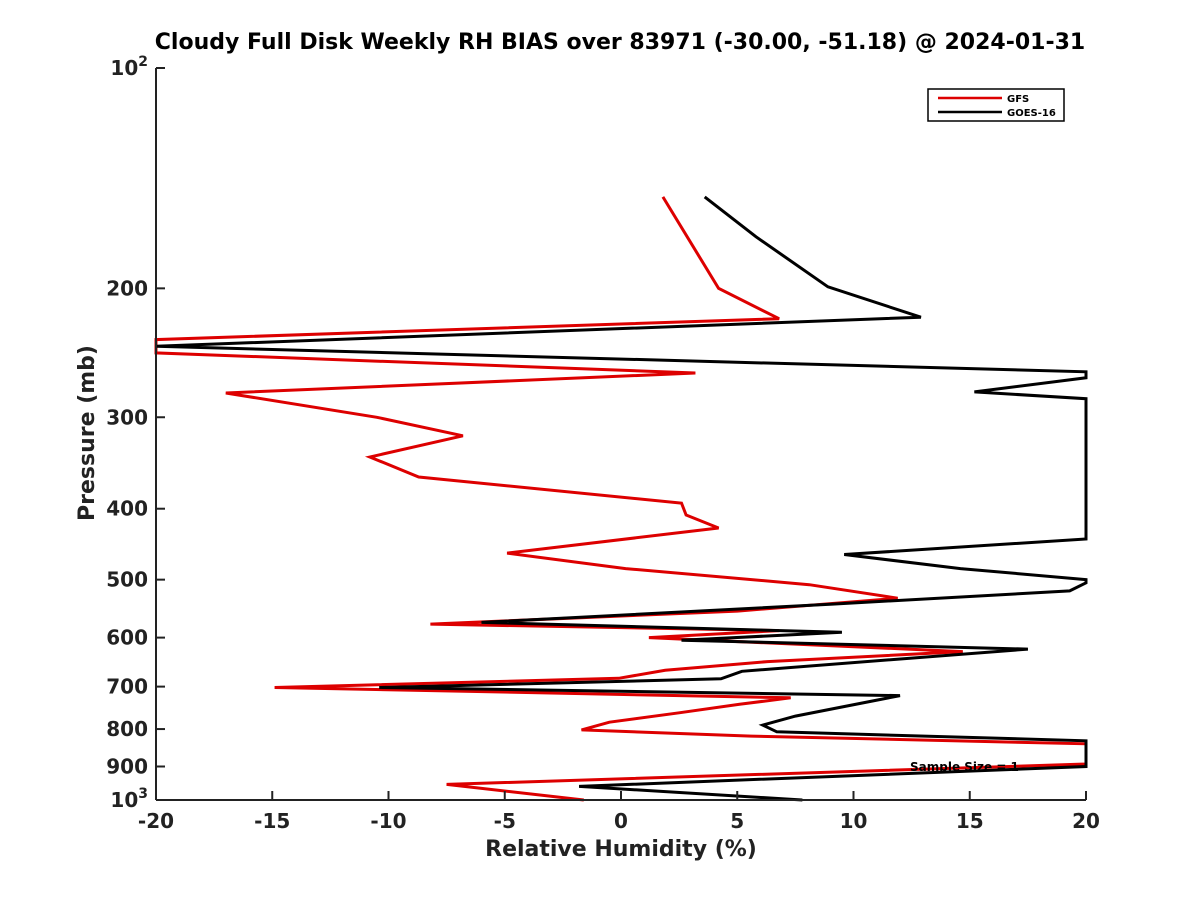 The image size is (1200, 900). Describe the element at coordinates (505, 821) in the screenshot. I see `x-tick-label: -5` at that location.